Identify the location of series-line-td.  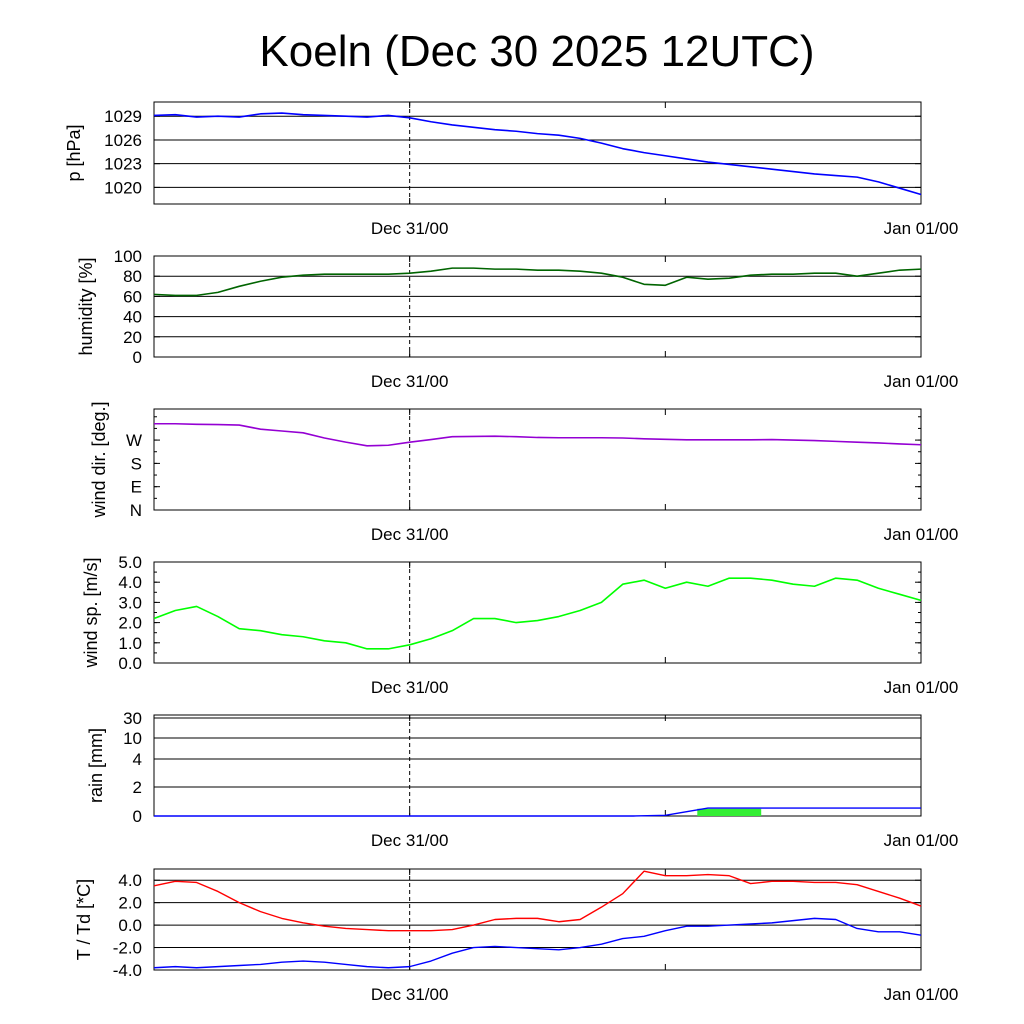
(537, 943).